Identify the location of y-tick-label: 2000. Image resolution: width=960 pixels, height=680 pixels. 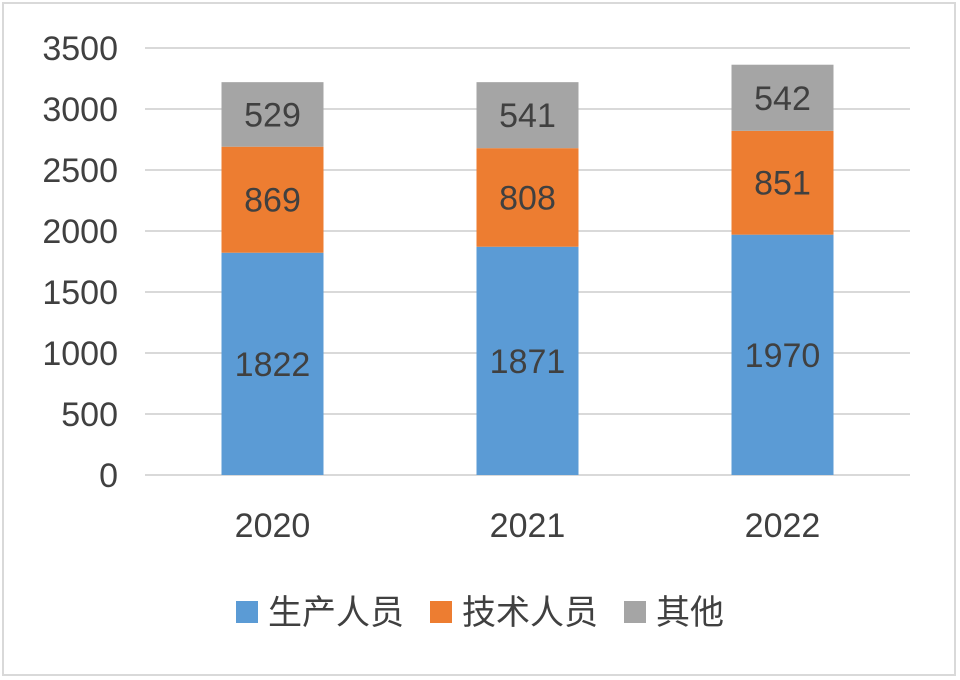
(80, 232).